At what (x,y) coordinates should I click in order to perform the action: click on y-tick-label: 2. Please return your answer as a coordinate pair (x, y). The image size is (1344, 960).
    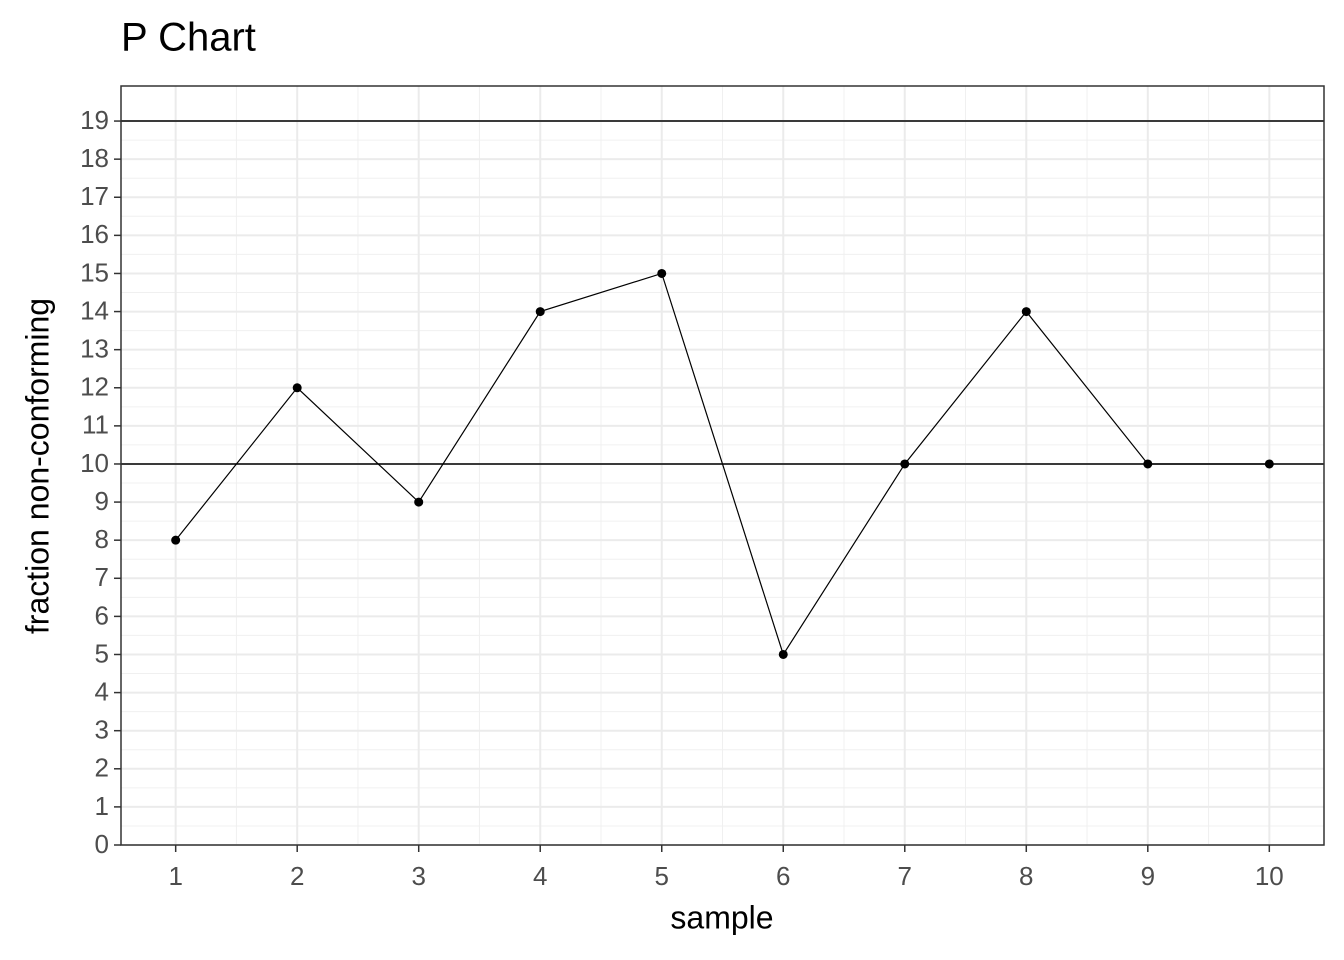
    Looking at the image, I should click on (102, 768).